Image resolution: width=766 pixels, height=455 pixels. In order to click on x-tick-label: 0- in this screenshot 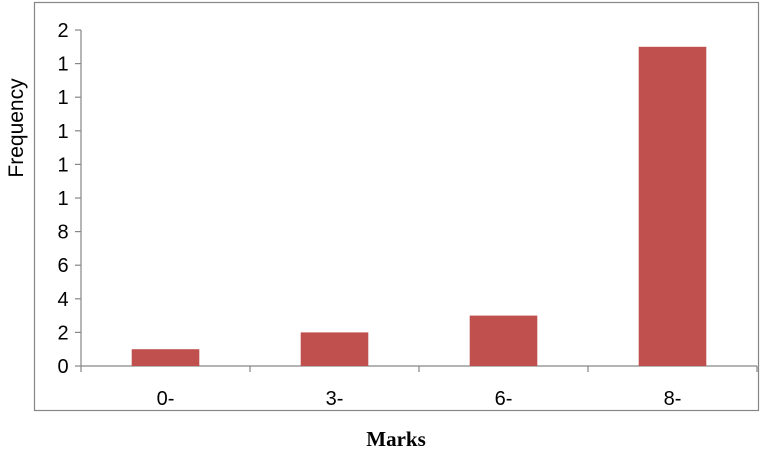, I will do `click(166, 399)`.